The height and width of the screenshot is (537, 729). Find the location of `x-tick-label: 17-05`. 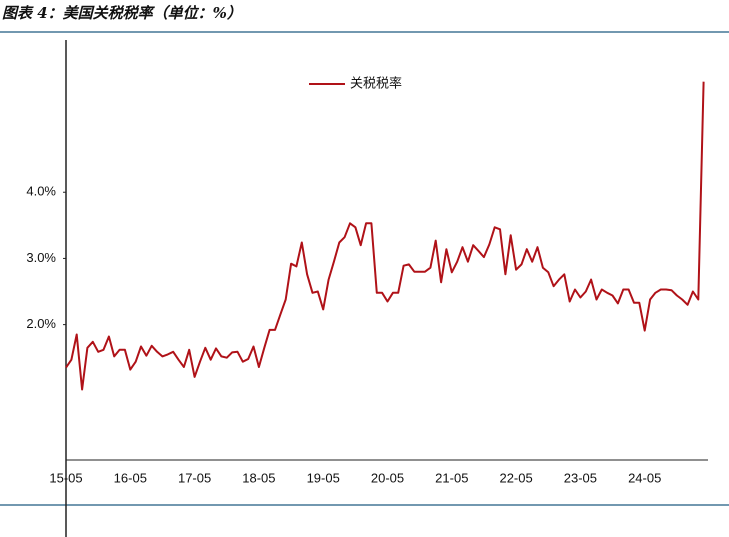

x-tick-label: 17-05 is located at coordinates (194, 477).